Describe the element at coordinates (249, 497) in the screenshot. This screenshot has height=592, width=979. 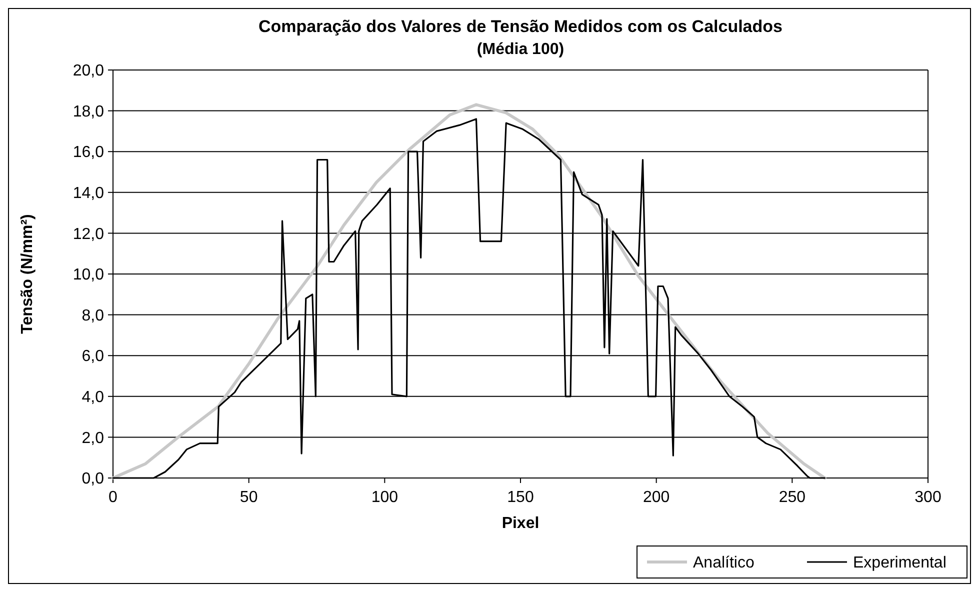
I see `x-tick-label: 50` at that location.